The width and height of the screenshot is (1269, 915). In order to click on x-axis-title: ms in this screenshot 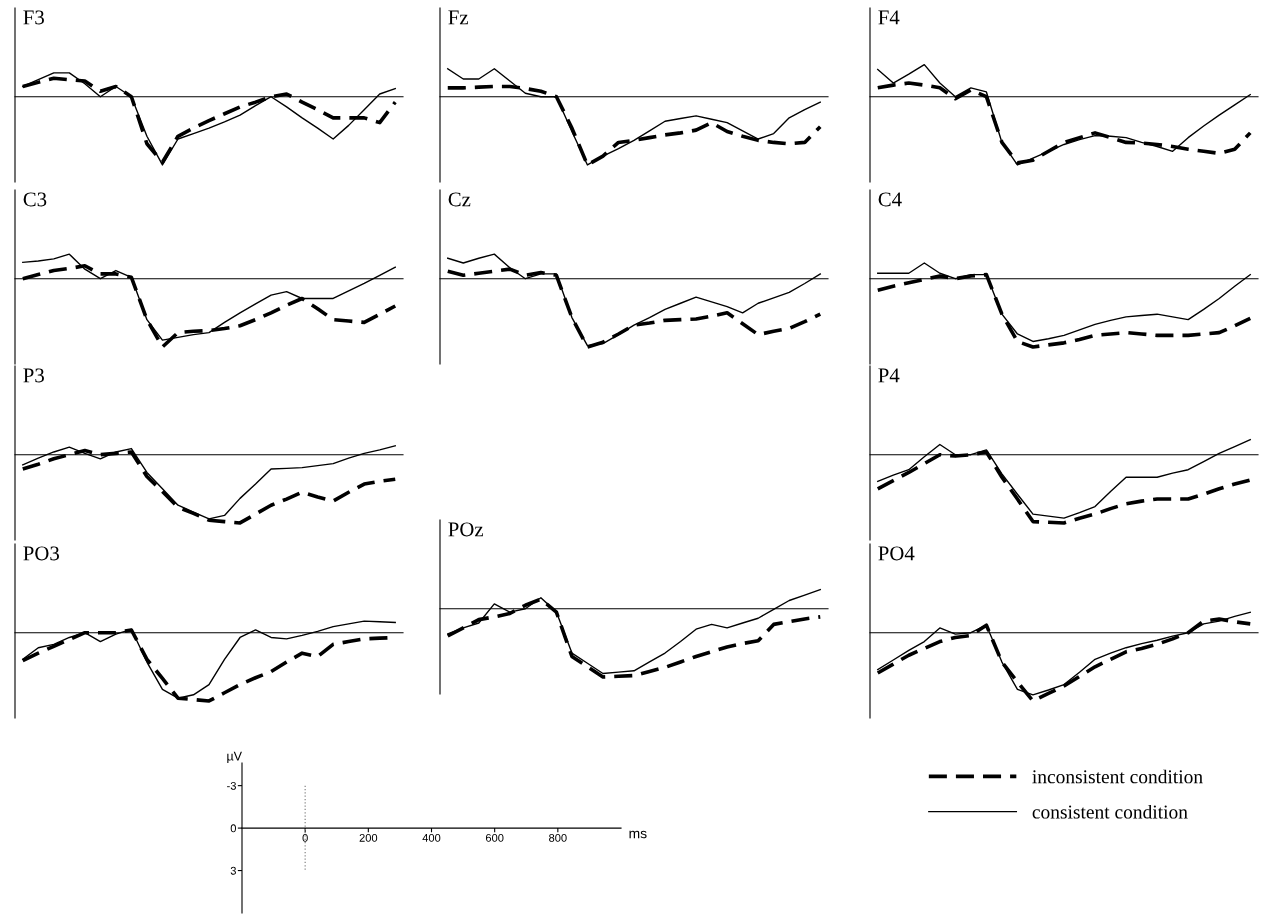, I will do `click(638, 834)`.